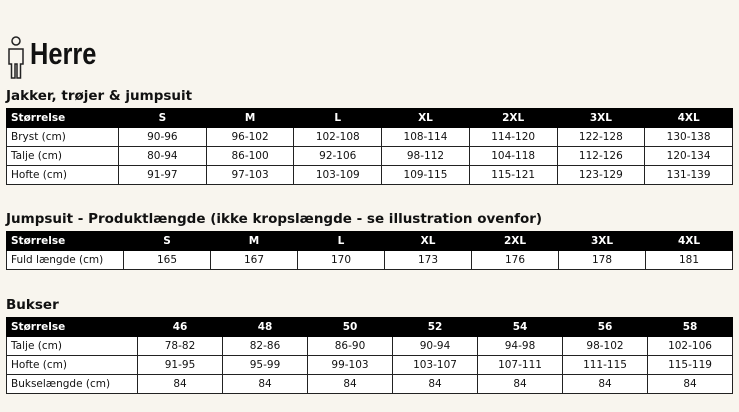 The width and height of the screenshot is (739, 412). Describe the element at coordinates (428, 260) in the screenshot. I see `table-cell: 173` at that location.